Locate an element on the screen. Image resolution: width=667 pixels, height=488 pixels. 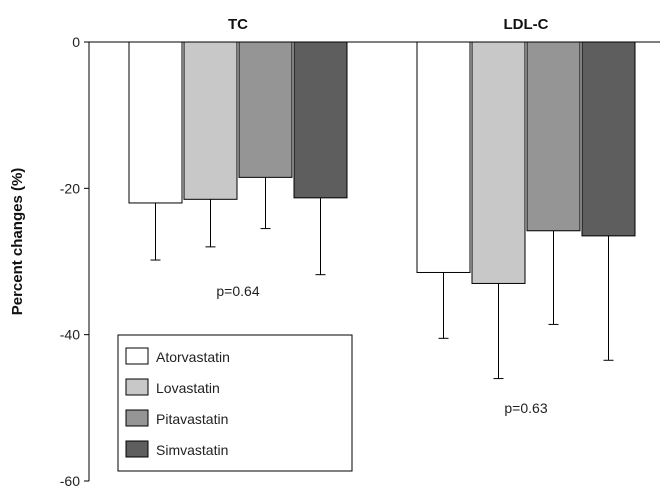
p-value-annotation: p=0.63 is located at coordinates (525, 408).